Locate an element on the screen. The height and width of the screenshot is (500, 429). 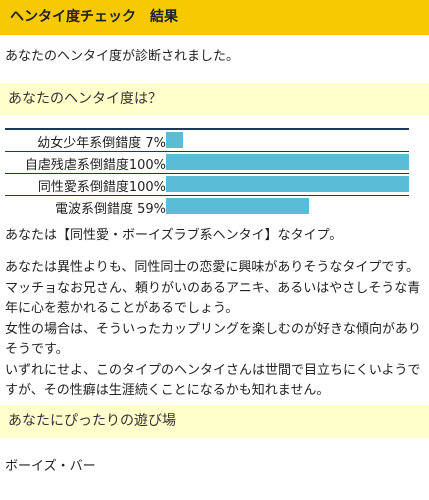
stat-label: 電波系倒錯度 is located at coordinates (93, 209).